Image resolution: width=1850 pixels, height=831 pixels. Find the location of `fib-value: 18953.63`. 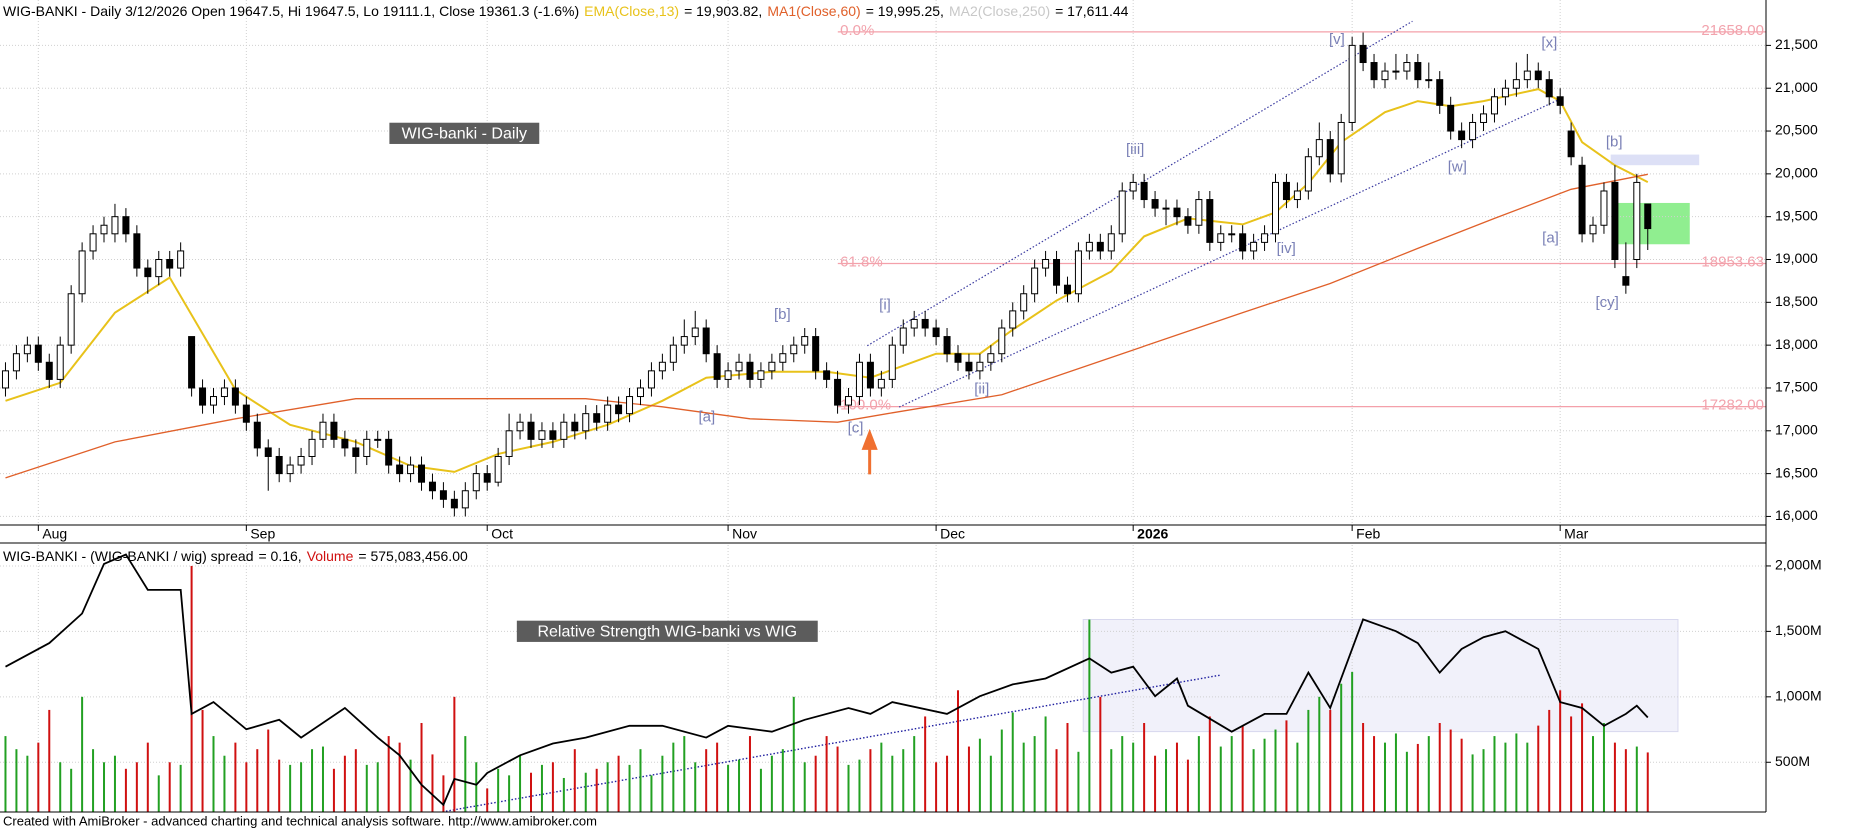

fib-value: 18953.63 is located at coordinates (1732, 261).